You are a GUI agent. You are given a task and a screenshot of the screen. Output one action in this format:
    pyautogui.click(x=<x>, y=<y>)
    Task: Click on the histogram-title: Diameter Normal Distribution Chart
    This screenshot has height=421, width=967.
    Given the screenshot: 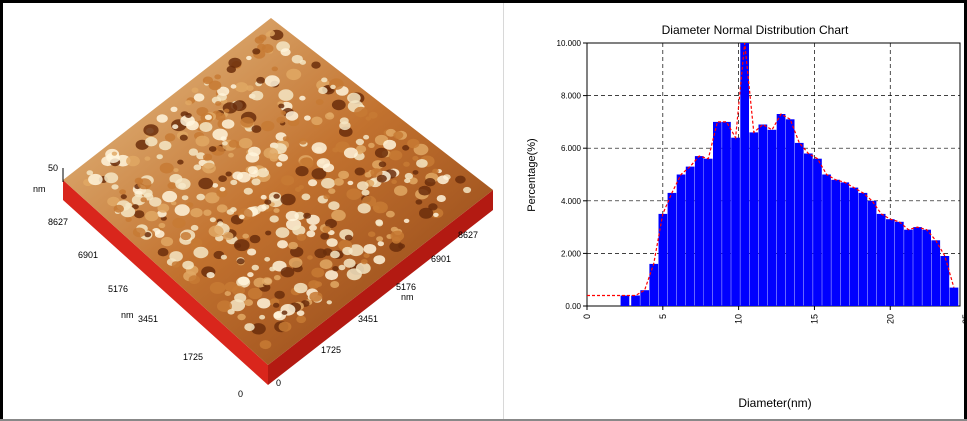 What is the action you would take?
    pyautogui.click(x=755, y=30)
    